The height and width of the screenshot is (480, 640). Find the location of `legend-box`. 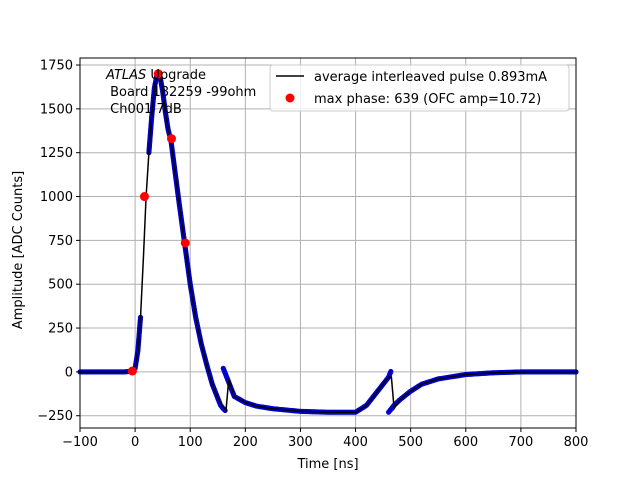

legend-box is located at coordinates (419, 88).